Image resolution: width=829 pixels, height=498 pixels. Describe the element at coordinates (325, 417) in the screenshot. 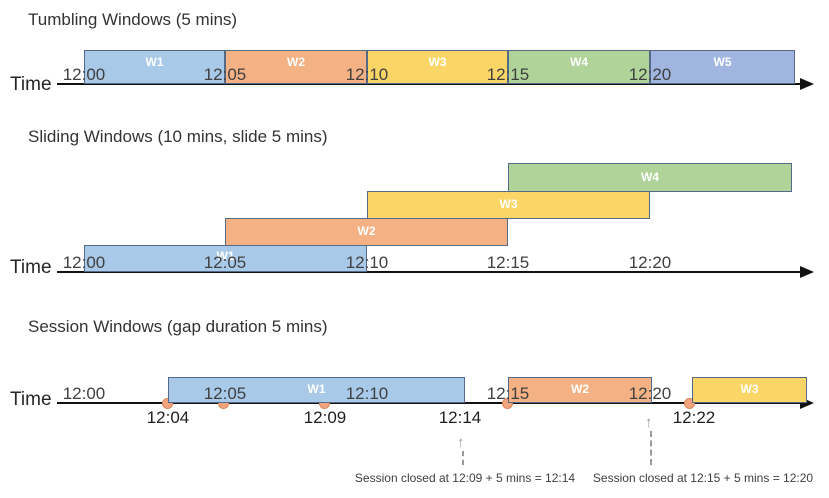

I see `event-time-label: 12:09` at that location.